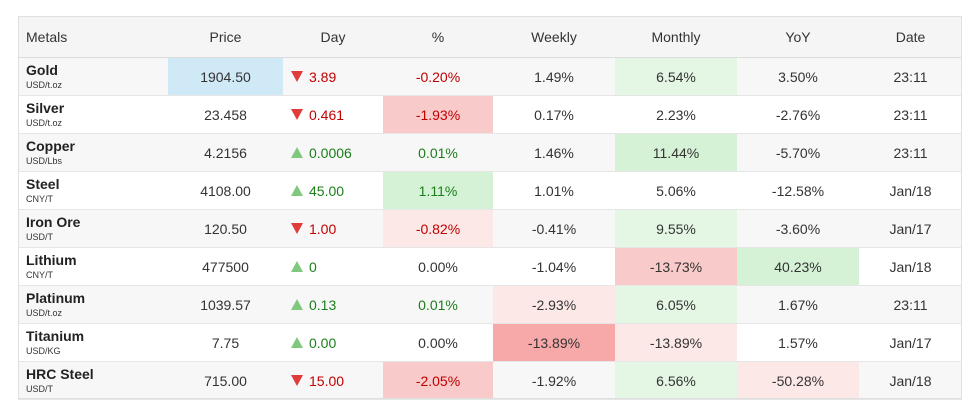 The height and width of the screenshot is (404, 973). I want to click on monthly-value: 2.23%, so click(676, 114).